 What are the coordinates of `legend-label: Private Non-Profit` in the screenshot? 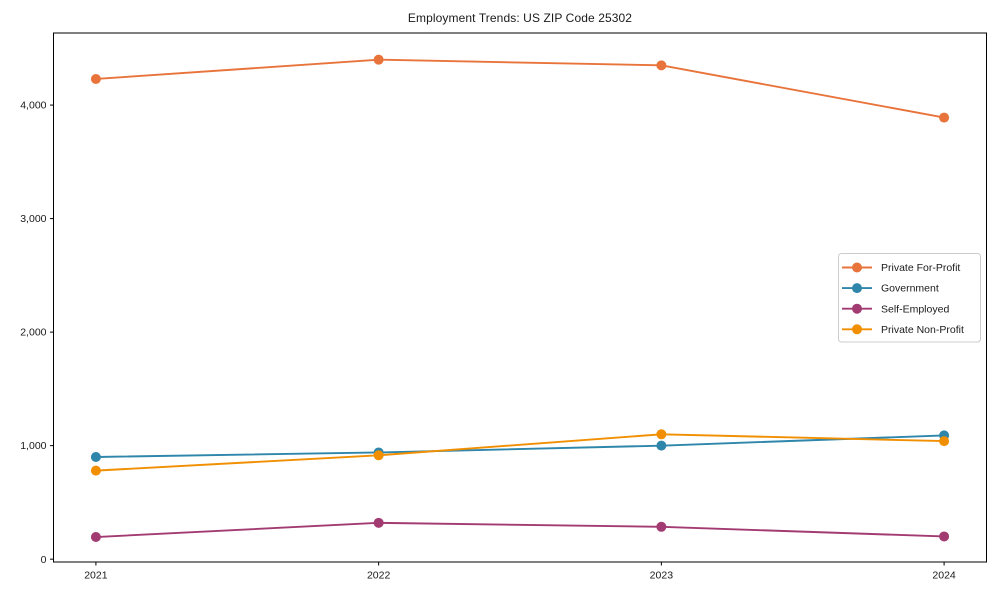 It's located at (922, 330).